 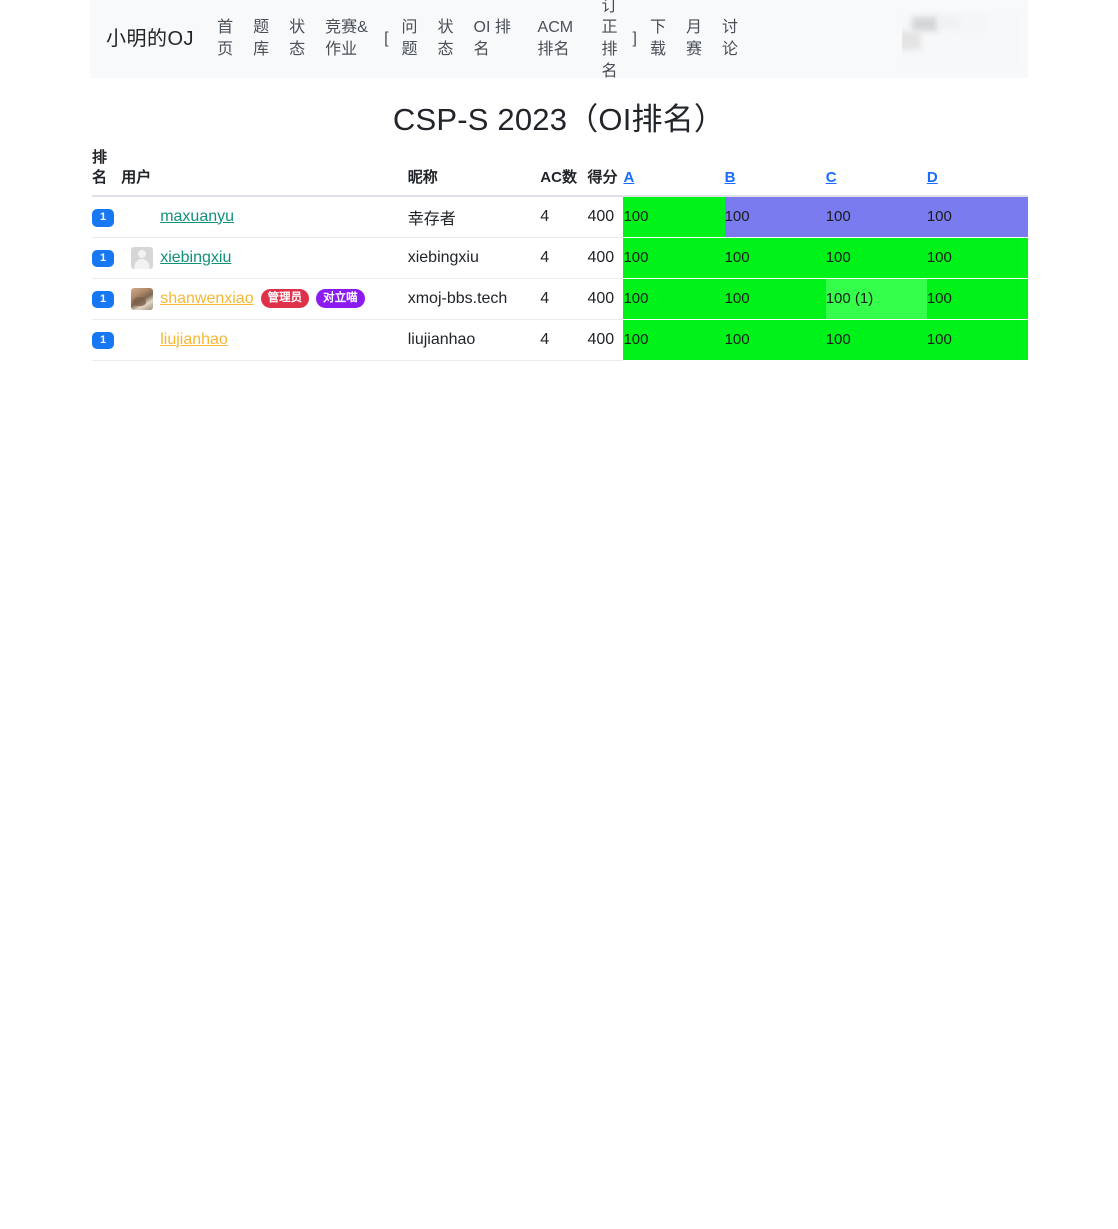 What do you see at coordinates (225, 38) in the screenshot?
I see `nav-item-home: 首页` at bounding box center [225, 38].